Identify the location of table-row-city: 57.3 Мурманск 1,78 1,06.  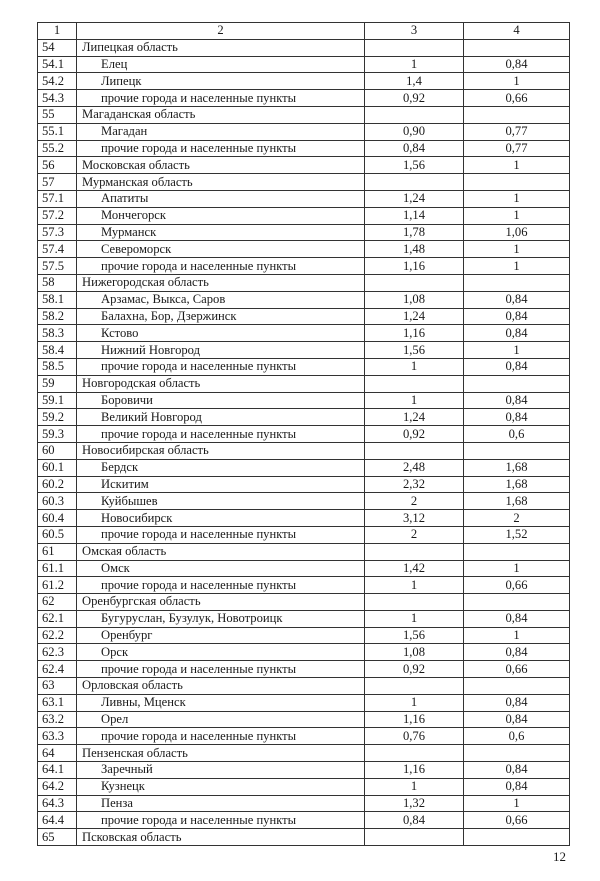
(303, 232).